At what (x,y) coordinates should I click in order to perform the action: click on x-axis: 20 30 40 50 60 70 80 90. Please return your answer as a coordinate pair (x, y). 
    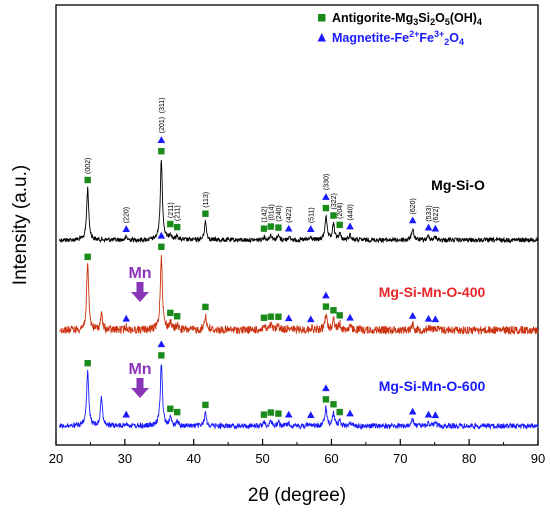
    Looking at the image, I should click on (297, 452).